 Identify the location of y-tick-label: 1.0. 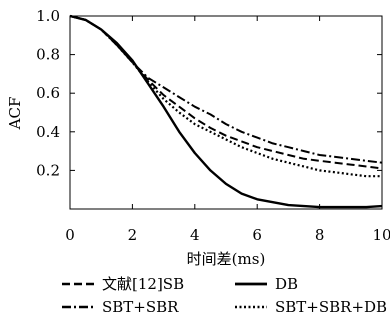
(48, 16).